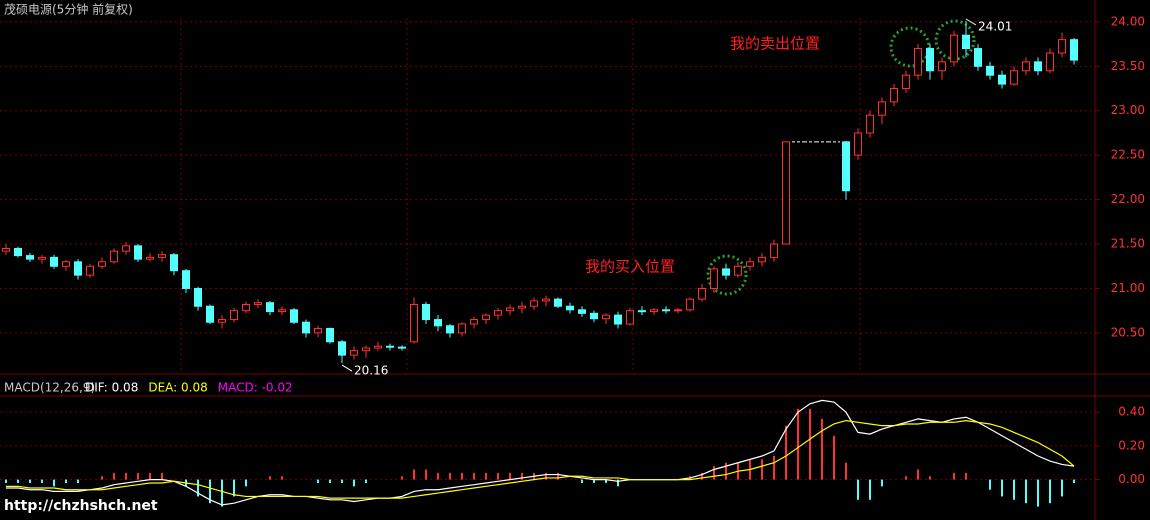 The height and width of the screenshot is (520, 1150). I want to click on low-label: 20.16, so click(371, 371).